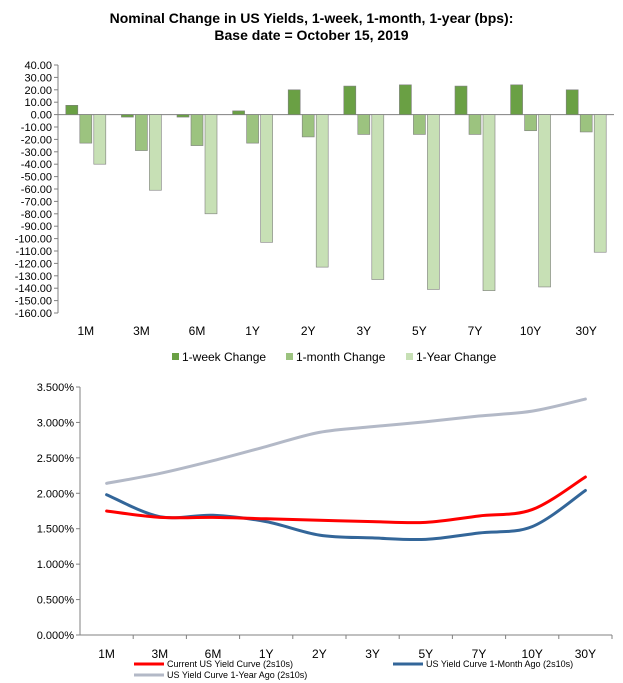 This screenshot has width=623, height=683. Describe the element at coordinates (56, 494) in the screenshot. I see `y-tick-label: 2.000%` at that location.